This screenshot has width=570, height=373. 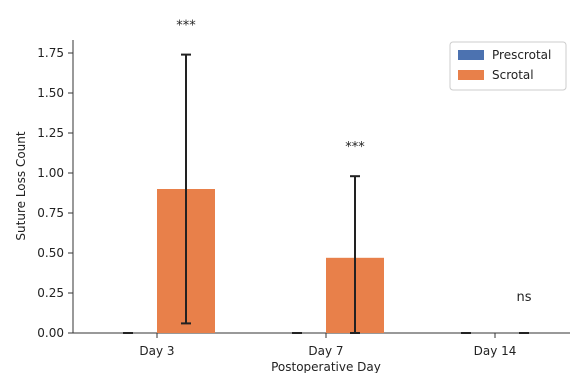 What do you see at coordinates (471, 55) in the screenshot?
I see `legend-swatch-prescrotal` at bounding box center [471, 55].